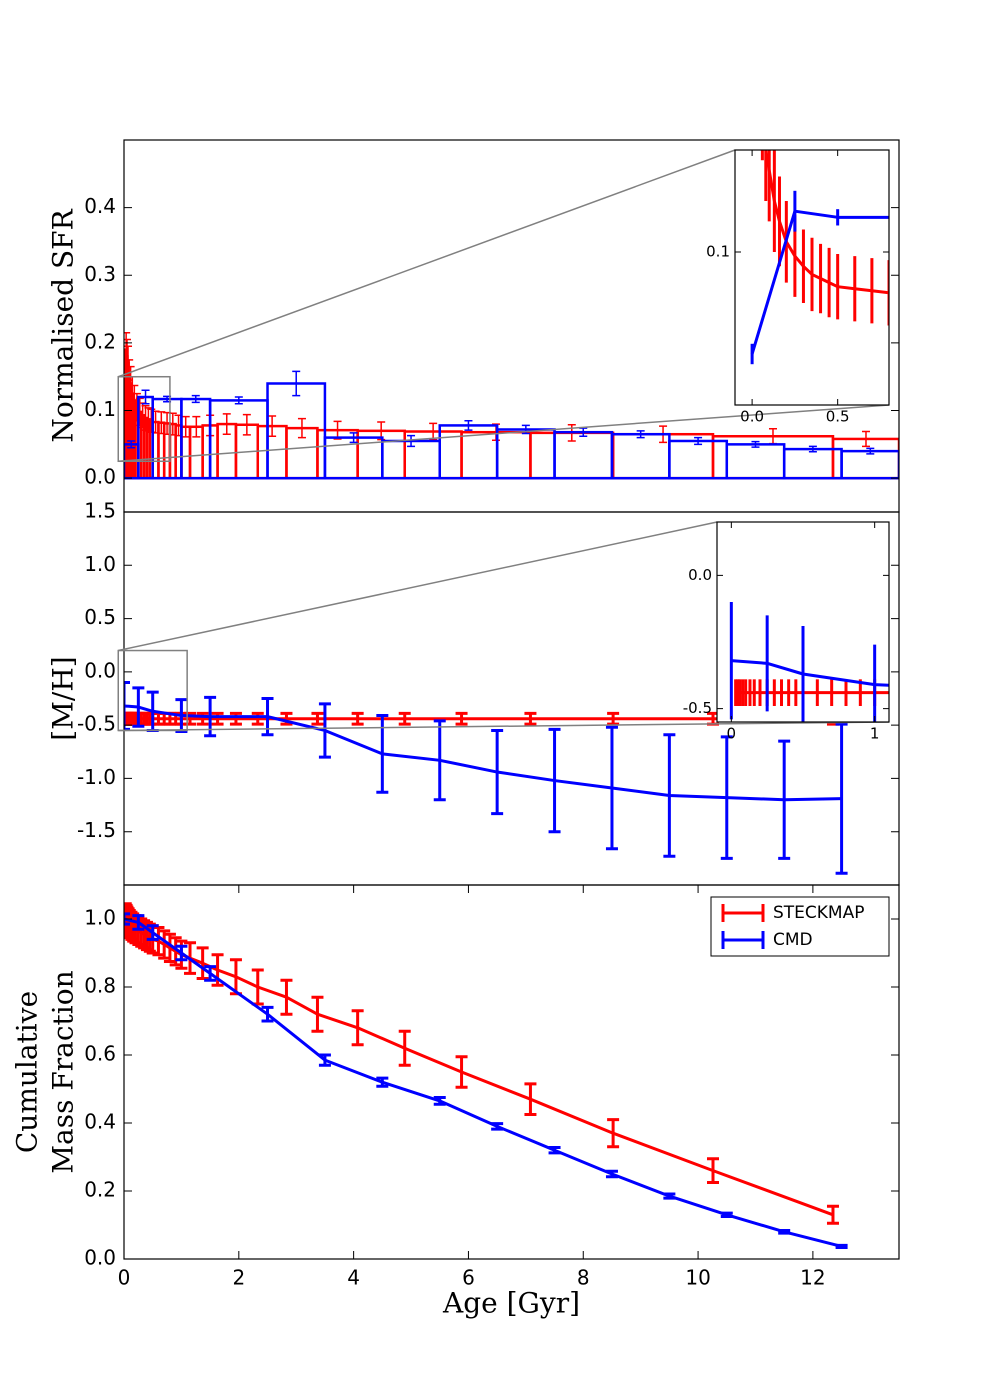 This screenshot has width=1000, height=1400. Describe the element at coordinates (100, 1054) in the screenshot. I see `y-tick-label: 0.6` at that location.